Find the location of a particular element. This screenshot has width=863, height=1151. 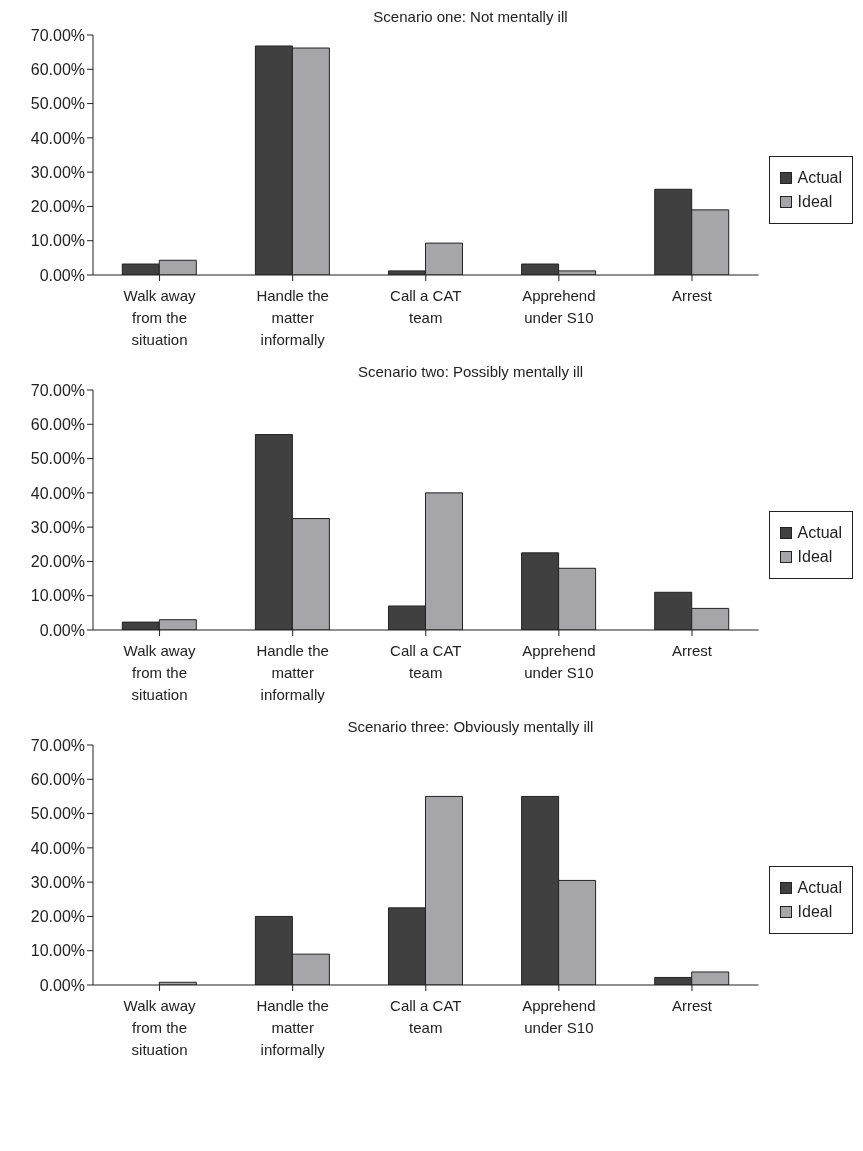

chart-title: Scenario three: Obviously mentally ill is located at coordinates (470, 726).